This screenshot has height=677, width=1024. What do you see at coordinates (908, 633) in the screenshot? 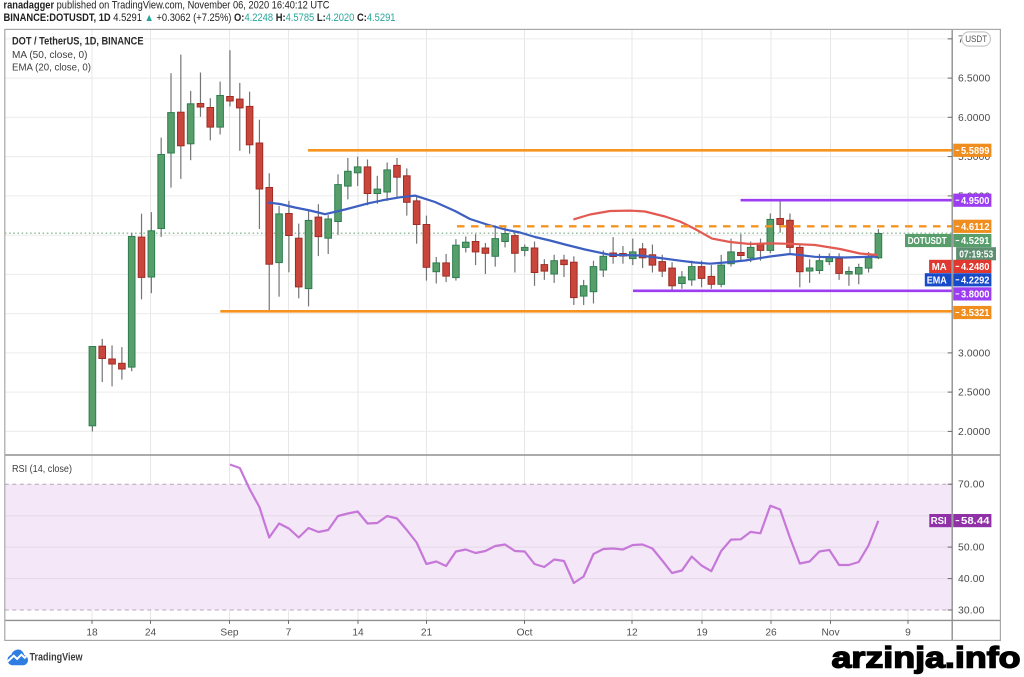
I see `svg-text: 9` at bounding box center [908, 633].